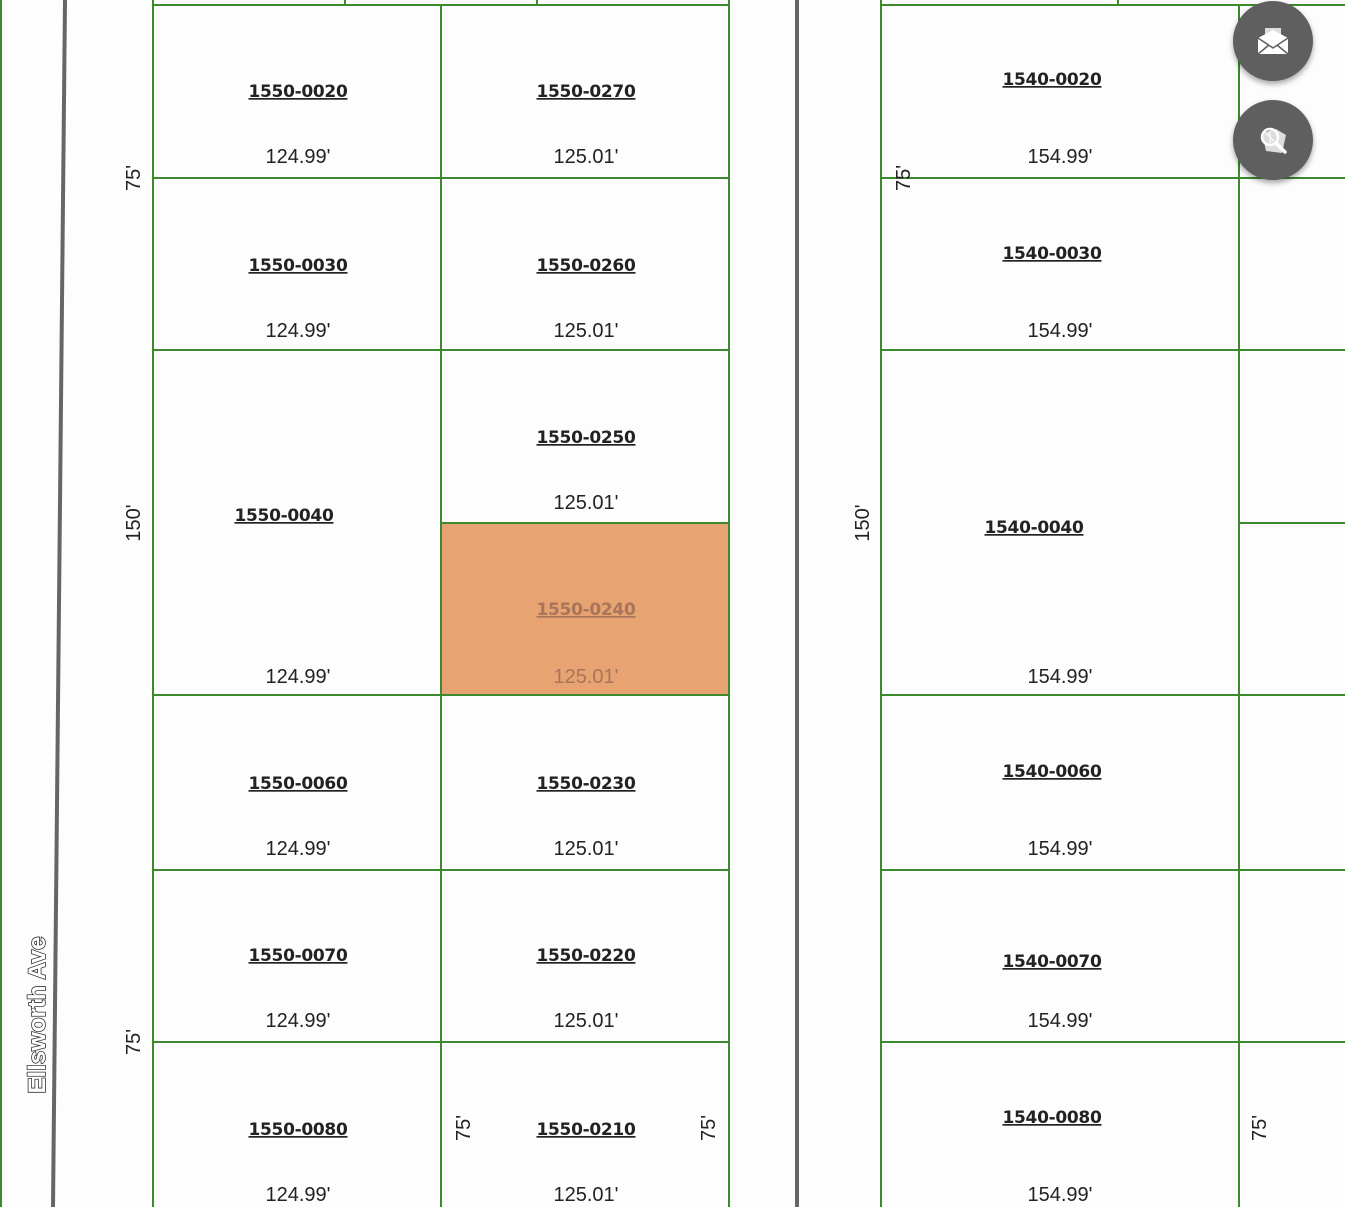  Describe the element at coordinates (587, 92) in the screenshot. I see `parcel-id: 1550-0270` at that location.